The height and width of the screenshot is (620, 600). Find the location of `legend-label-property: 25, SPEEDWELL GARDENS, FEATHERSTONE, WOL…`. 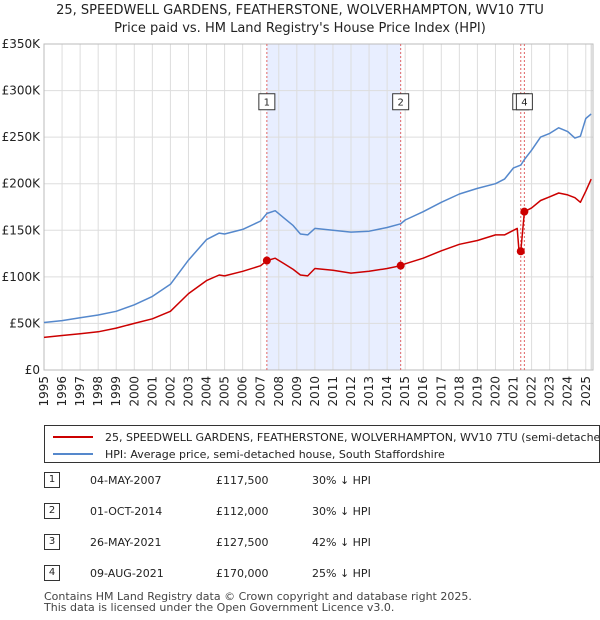

legend-label-property: 25, SPEEDWELL GARDENS, FEATHERSTONE, WOL… is located at coordinates (352, 437).